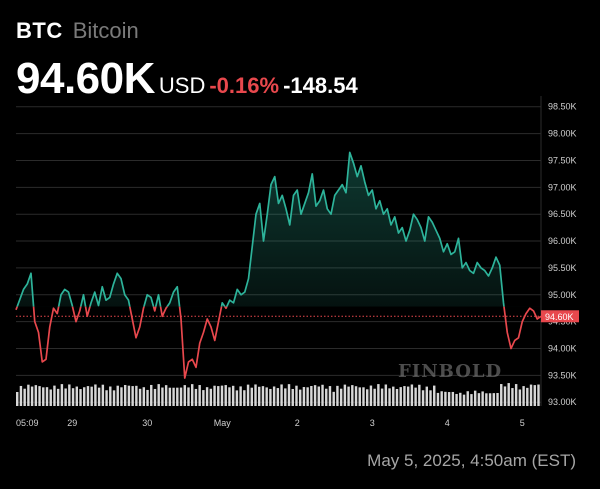  I want to click on currency-label: USD, so click(182, 85).